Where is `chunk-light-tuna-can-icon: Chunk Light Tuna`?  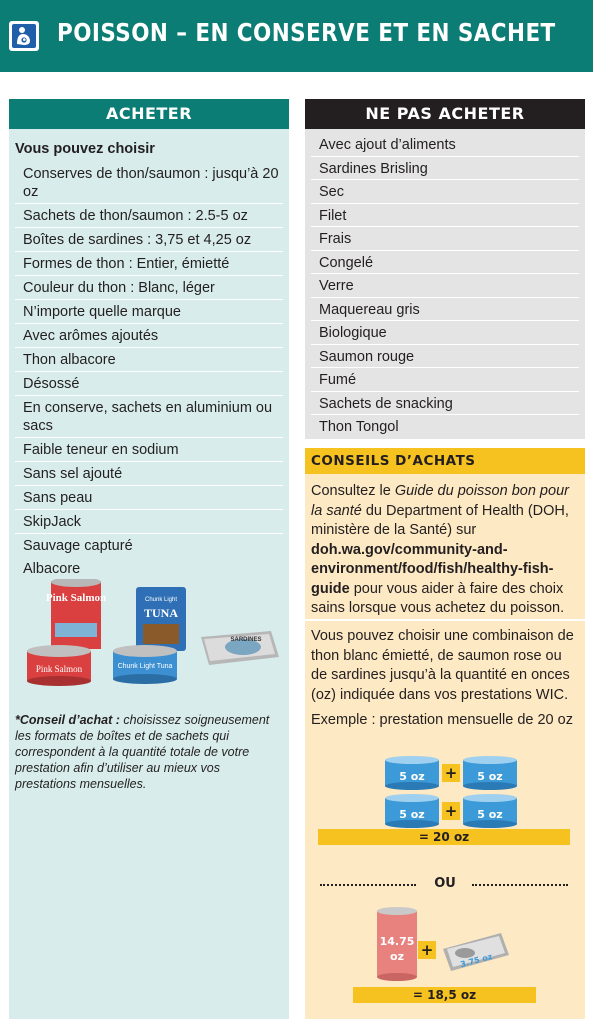
chunk-light-tuna-can-icon: Chunk Light Tuna is located at coordinates (145, 664).